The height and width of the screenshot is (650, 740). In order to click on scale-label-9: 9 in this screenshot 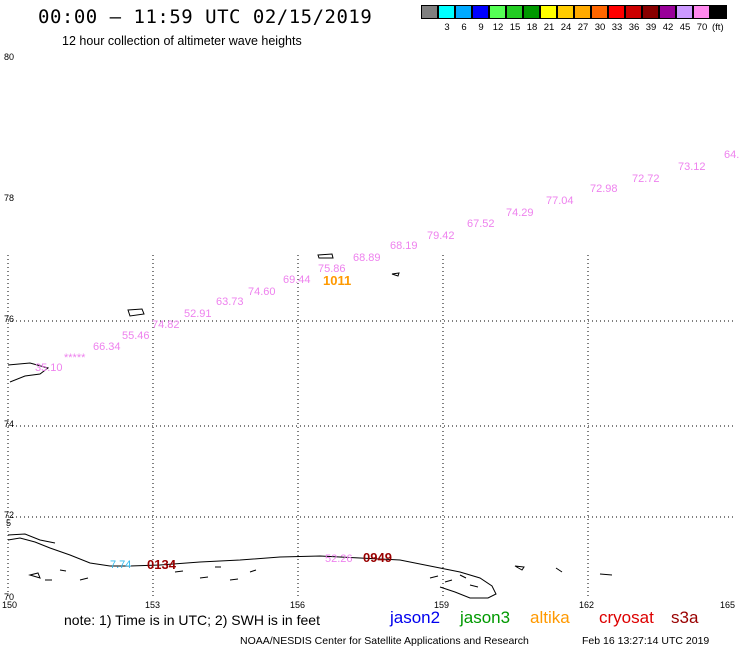, I will do `click(481, 27)`.